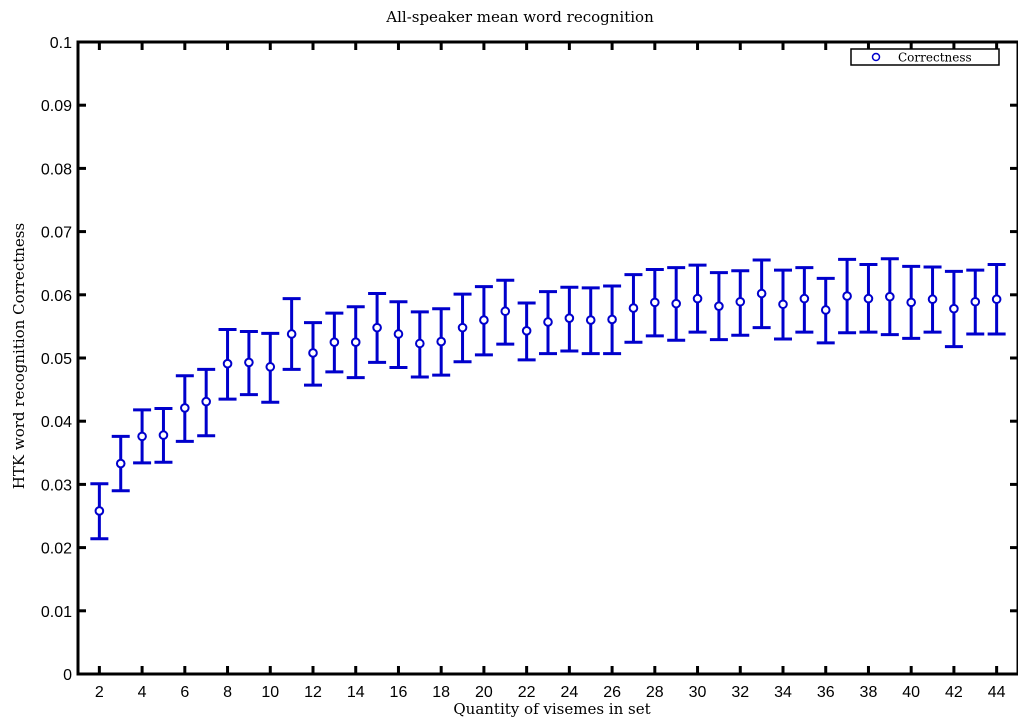  Describe the element at coordinates (99, 692) in the screenshot. I see `x-tick-label: 2` at that location.